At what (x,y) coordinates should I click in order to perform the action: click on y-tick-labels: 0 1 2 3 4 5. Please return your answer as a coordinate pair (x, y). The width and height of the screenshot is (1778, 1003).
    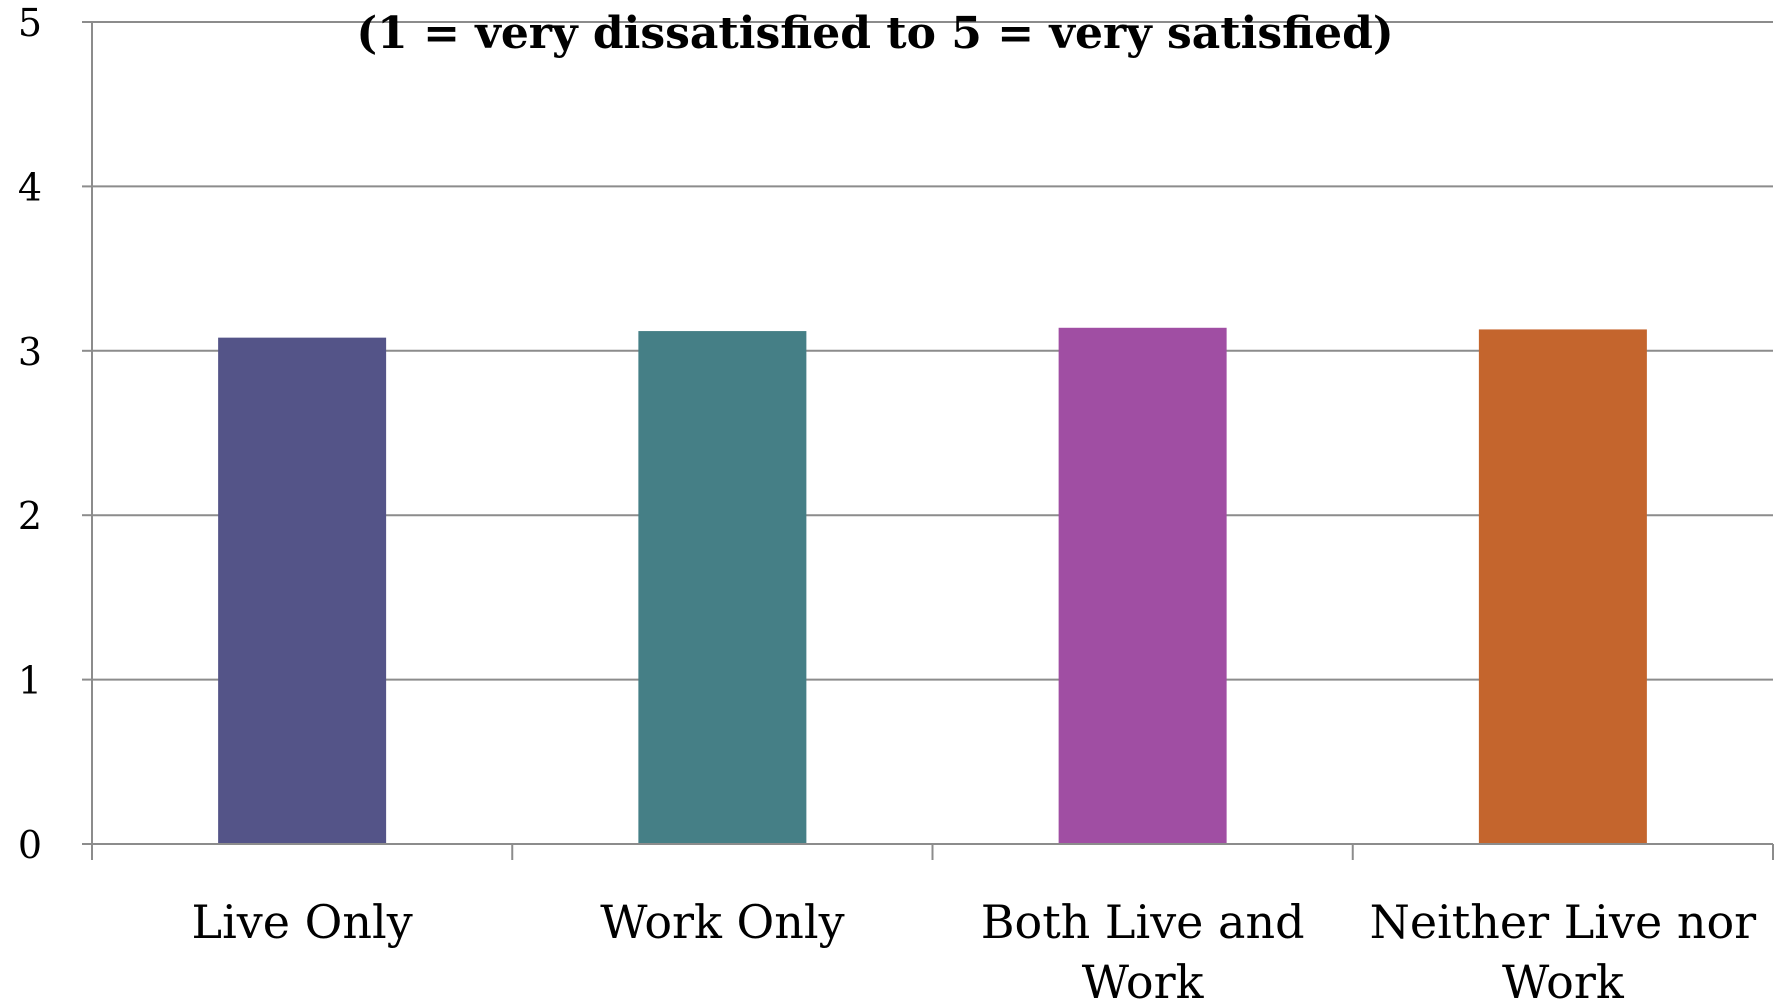
    Looking at the image, I should click on (30, 434).